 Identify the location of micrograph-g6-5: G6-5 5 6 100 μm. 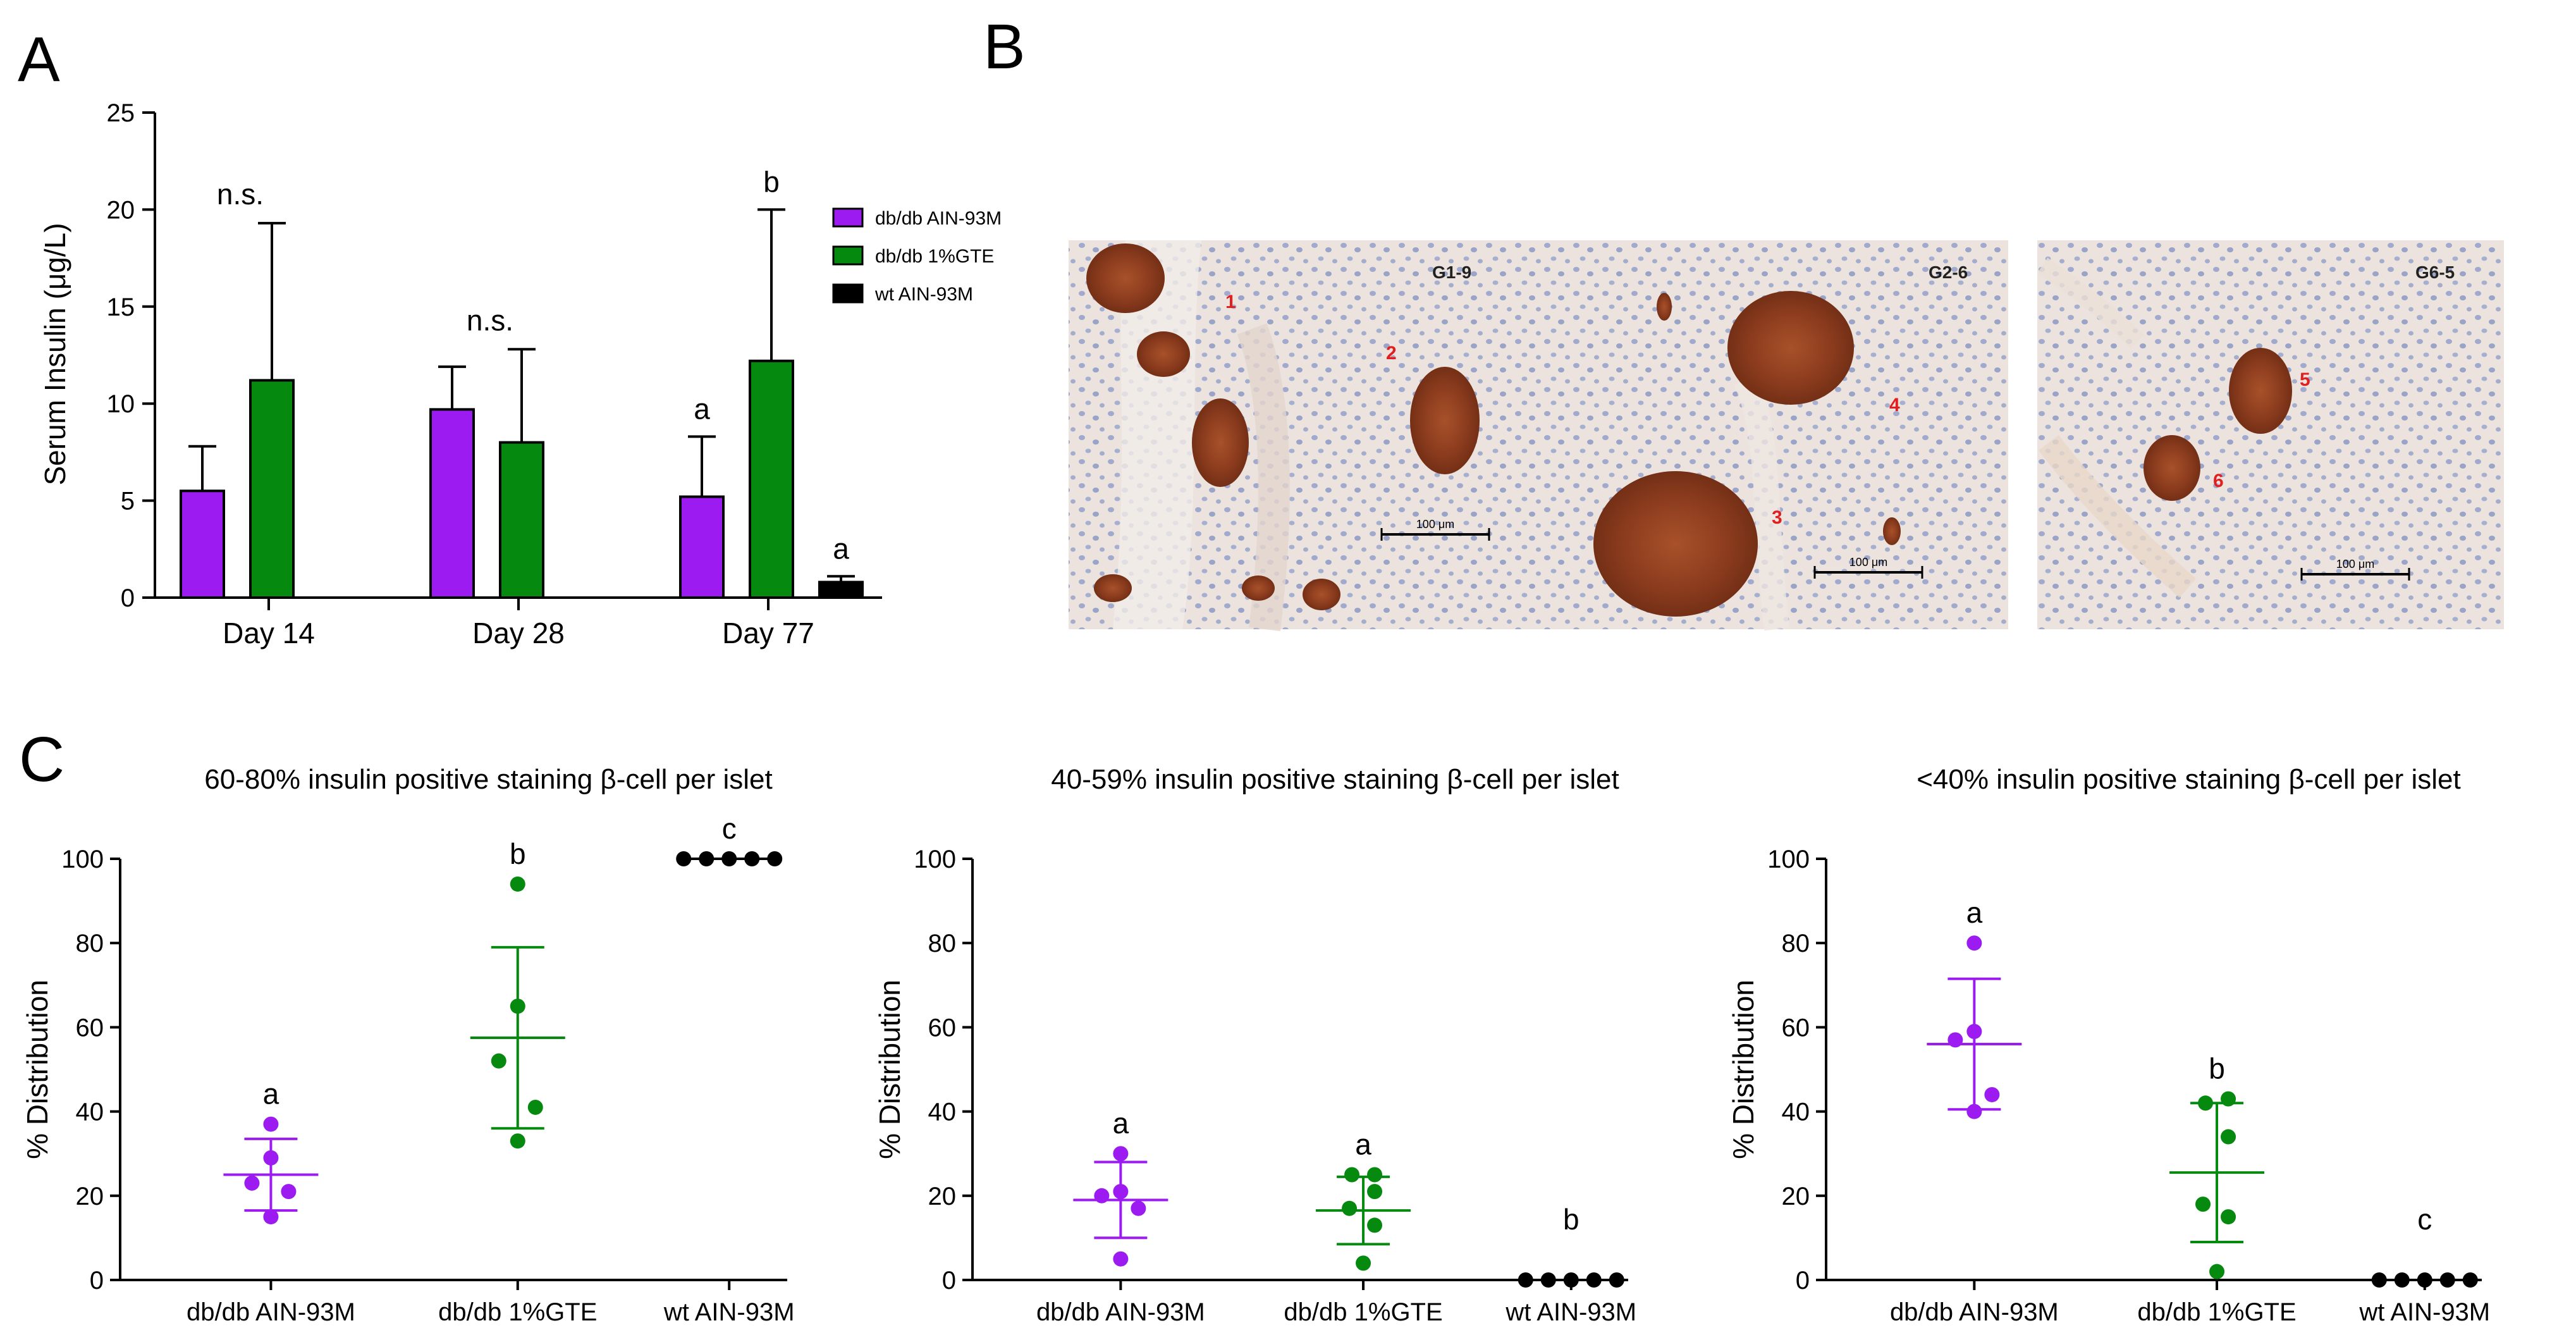
(2270, 434).